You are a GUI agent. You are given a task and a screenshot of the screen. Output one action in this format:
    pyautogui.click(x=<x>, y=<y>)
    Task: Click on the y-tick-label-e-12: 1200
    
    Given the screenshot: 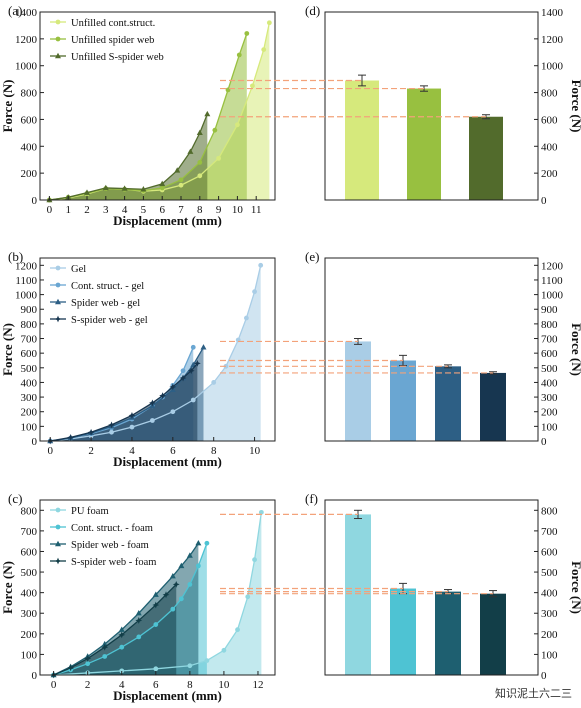 What is the action you would take?
    pyautogui.click(x=552, y=266)
    